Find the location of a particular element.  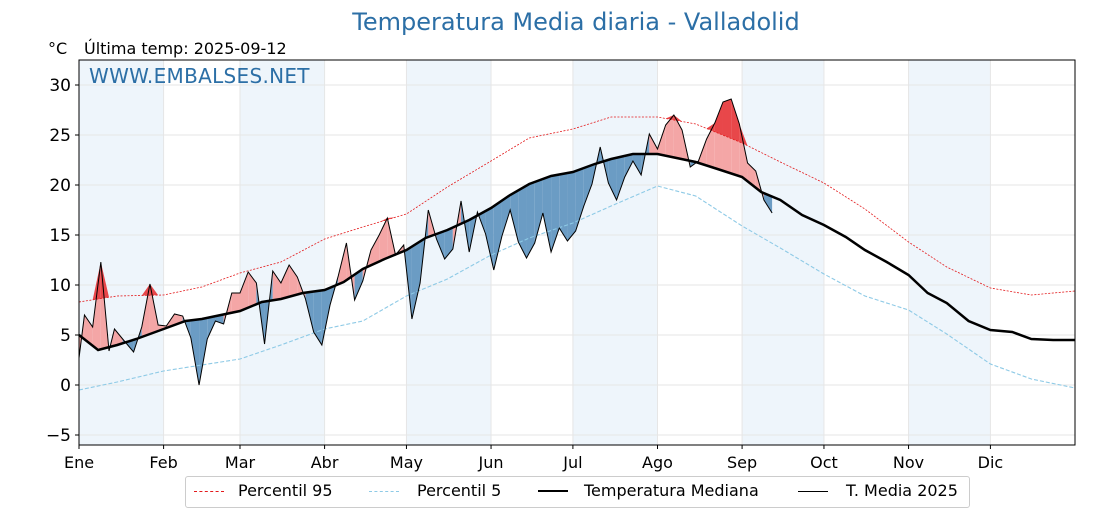

legend-swatch-median is located at coordinates (553, 491).